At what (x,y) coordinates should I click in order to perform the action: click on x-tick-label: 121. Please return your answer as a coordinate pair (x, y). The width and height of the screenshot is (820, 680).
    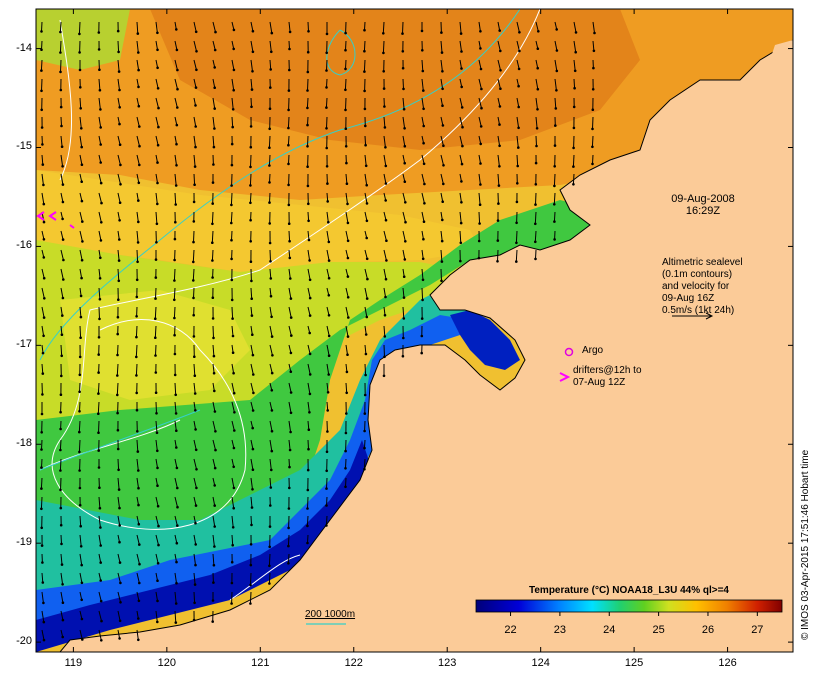
    Looking at the image, I should click on (260, 663).